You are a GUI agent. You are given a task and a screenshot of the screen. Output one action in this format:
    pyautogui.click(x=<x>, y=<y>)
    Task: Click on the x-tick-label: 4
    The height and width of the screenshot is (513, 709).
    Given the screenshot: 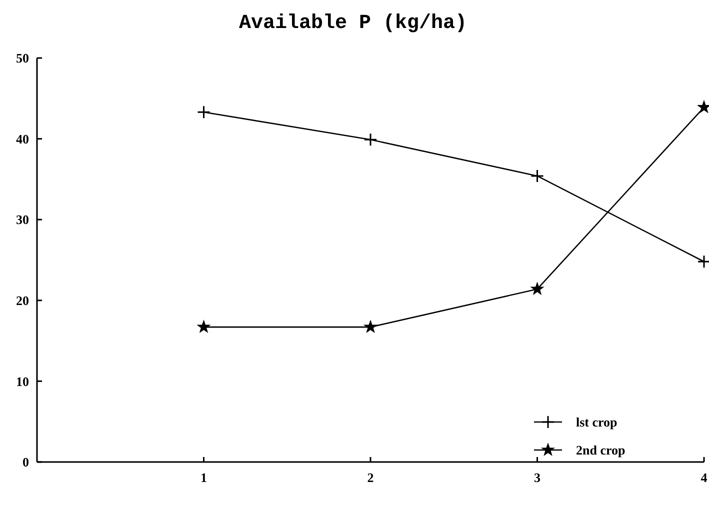 What is the action you would take?
    pyautogui.click(x=704, y=477)
    